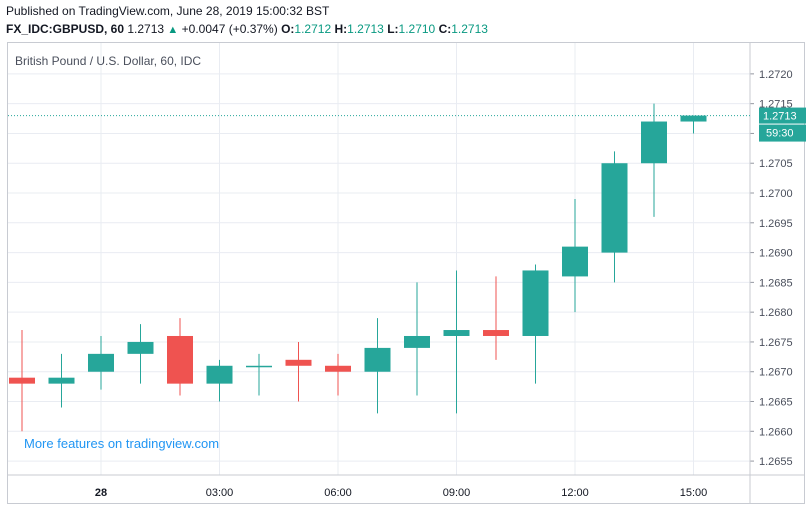  I want to click on pane-title: British Pound / U.S. Dollar, 60, IDC, so click(108, 61).